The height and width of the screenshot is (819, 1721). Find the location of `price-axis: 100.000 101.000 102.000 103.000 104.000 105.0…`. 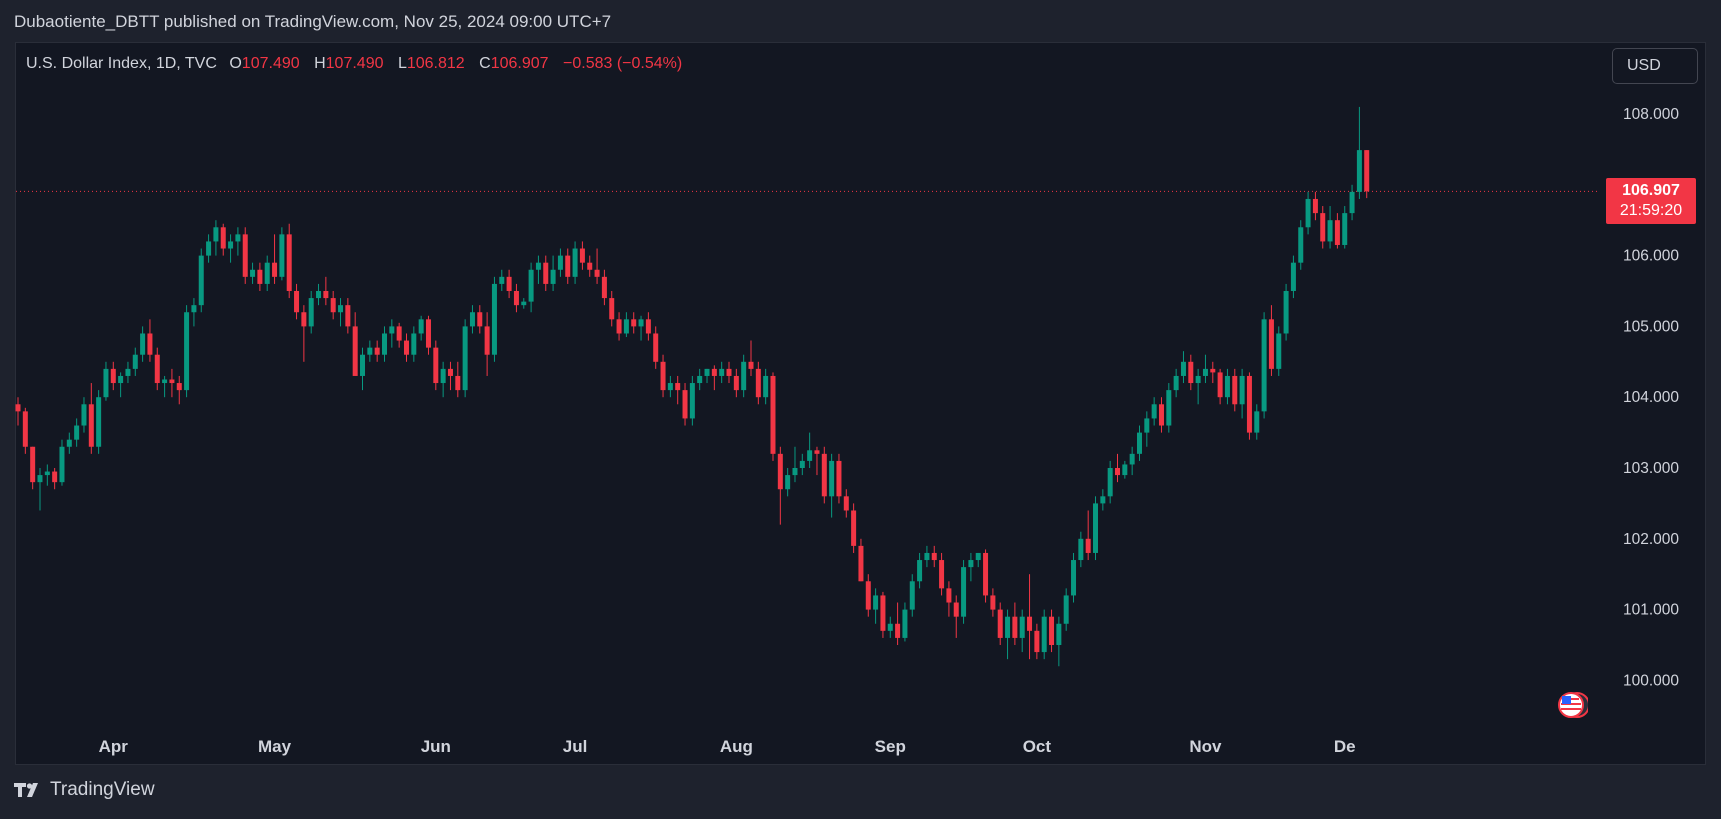

price-axis: 100.000 101.000 102.000 103.000 104.000 105.0… is located at coordinates (1651, 397).